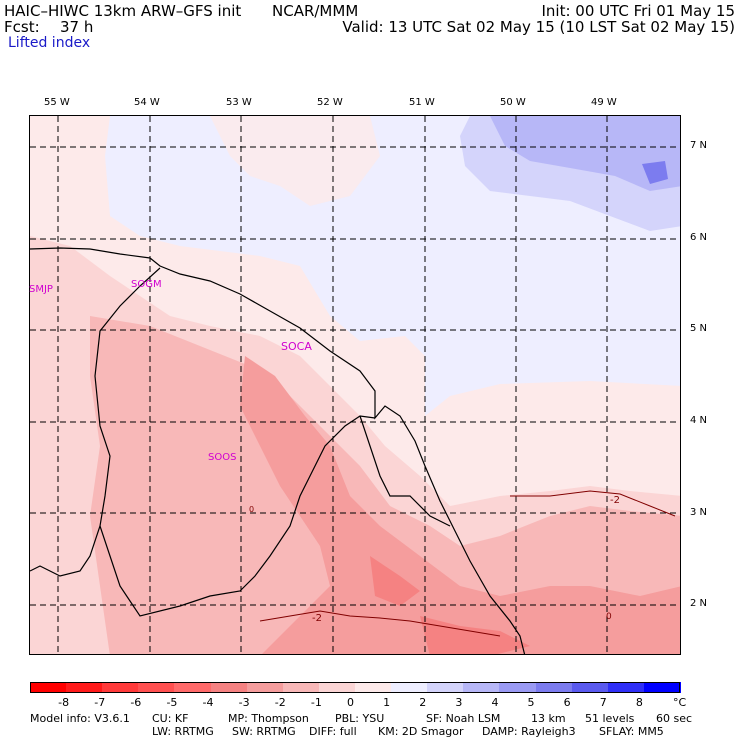  What do you see at coordinates (208, 702) in the screenshot?
I see `colorbar-tick-label: -4` at bounding box center [208, 702].